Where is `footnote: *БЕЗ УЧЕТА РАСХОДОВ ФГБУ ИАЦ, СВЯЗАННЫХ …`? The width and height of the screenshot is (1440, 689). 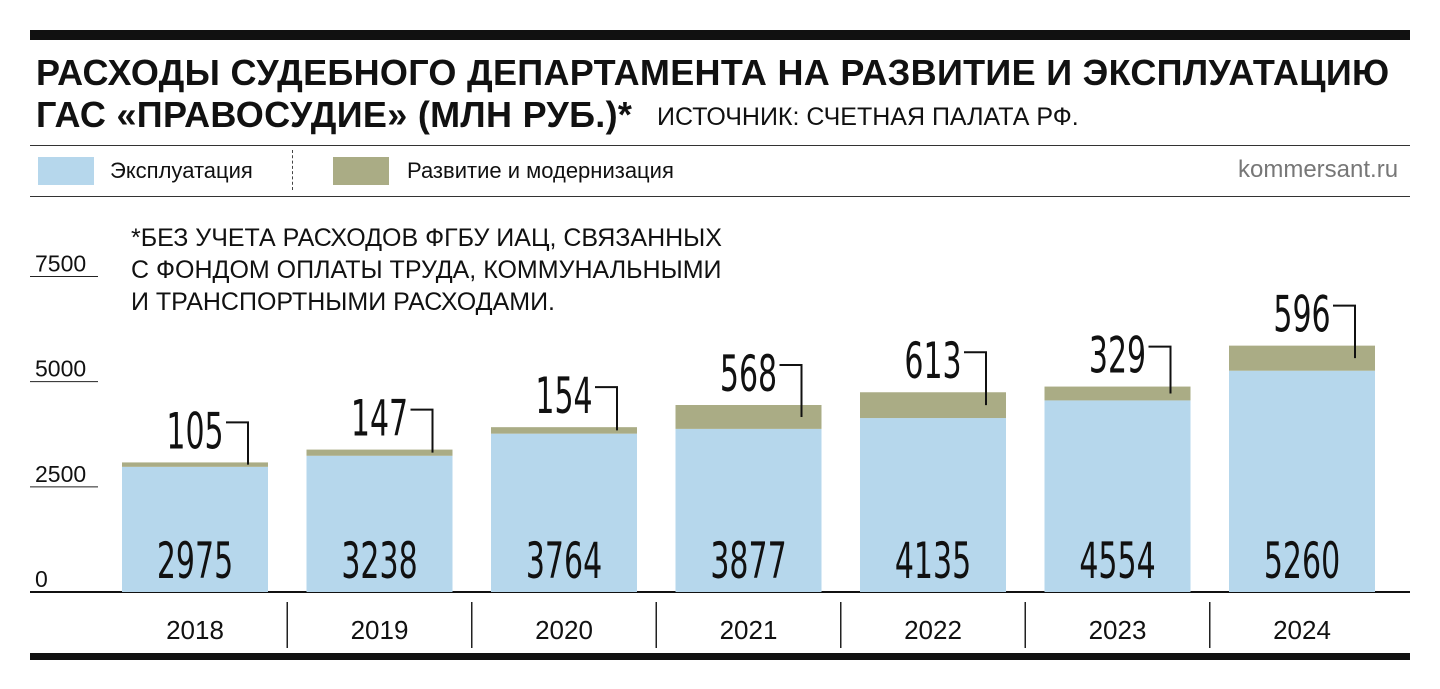 footnote: *БЕЗ УЧЕТА РАСХОДОВ ФГБУ ИАЦ, СВЯЗАННЫХ … is located at coordinates (426, 270).